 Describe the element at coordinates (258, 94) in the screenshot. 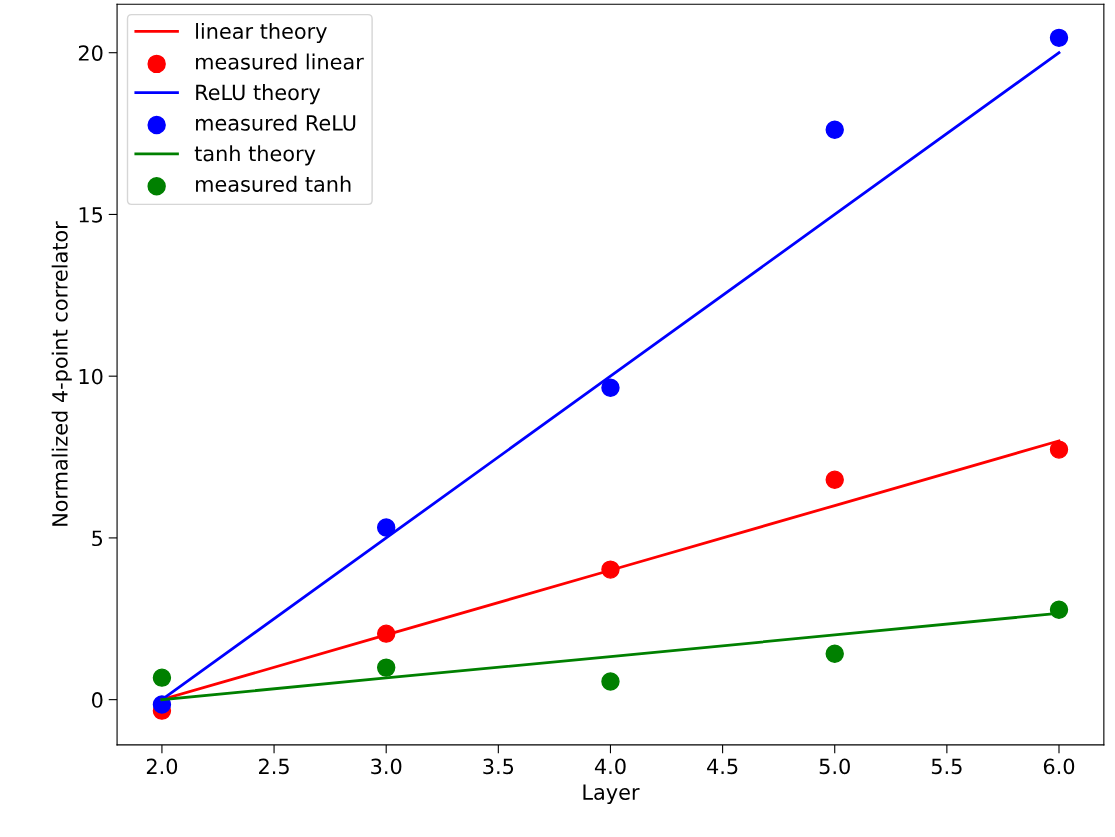

I see `legend-label: ReLU theory` at that location.